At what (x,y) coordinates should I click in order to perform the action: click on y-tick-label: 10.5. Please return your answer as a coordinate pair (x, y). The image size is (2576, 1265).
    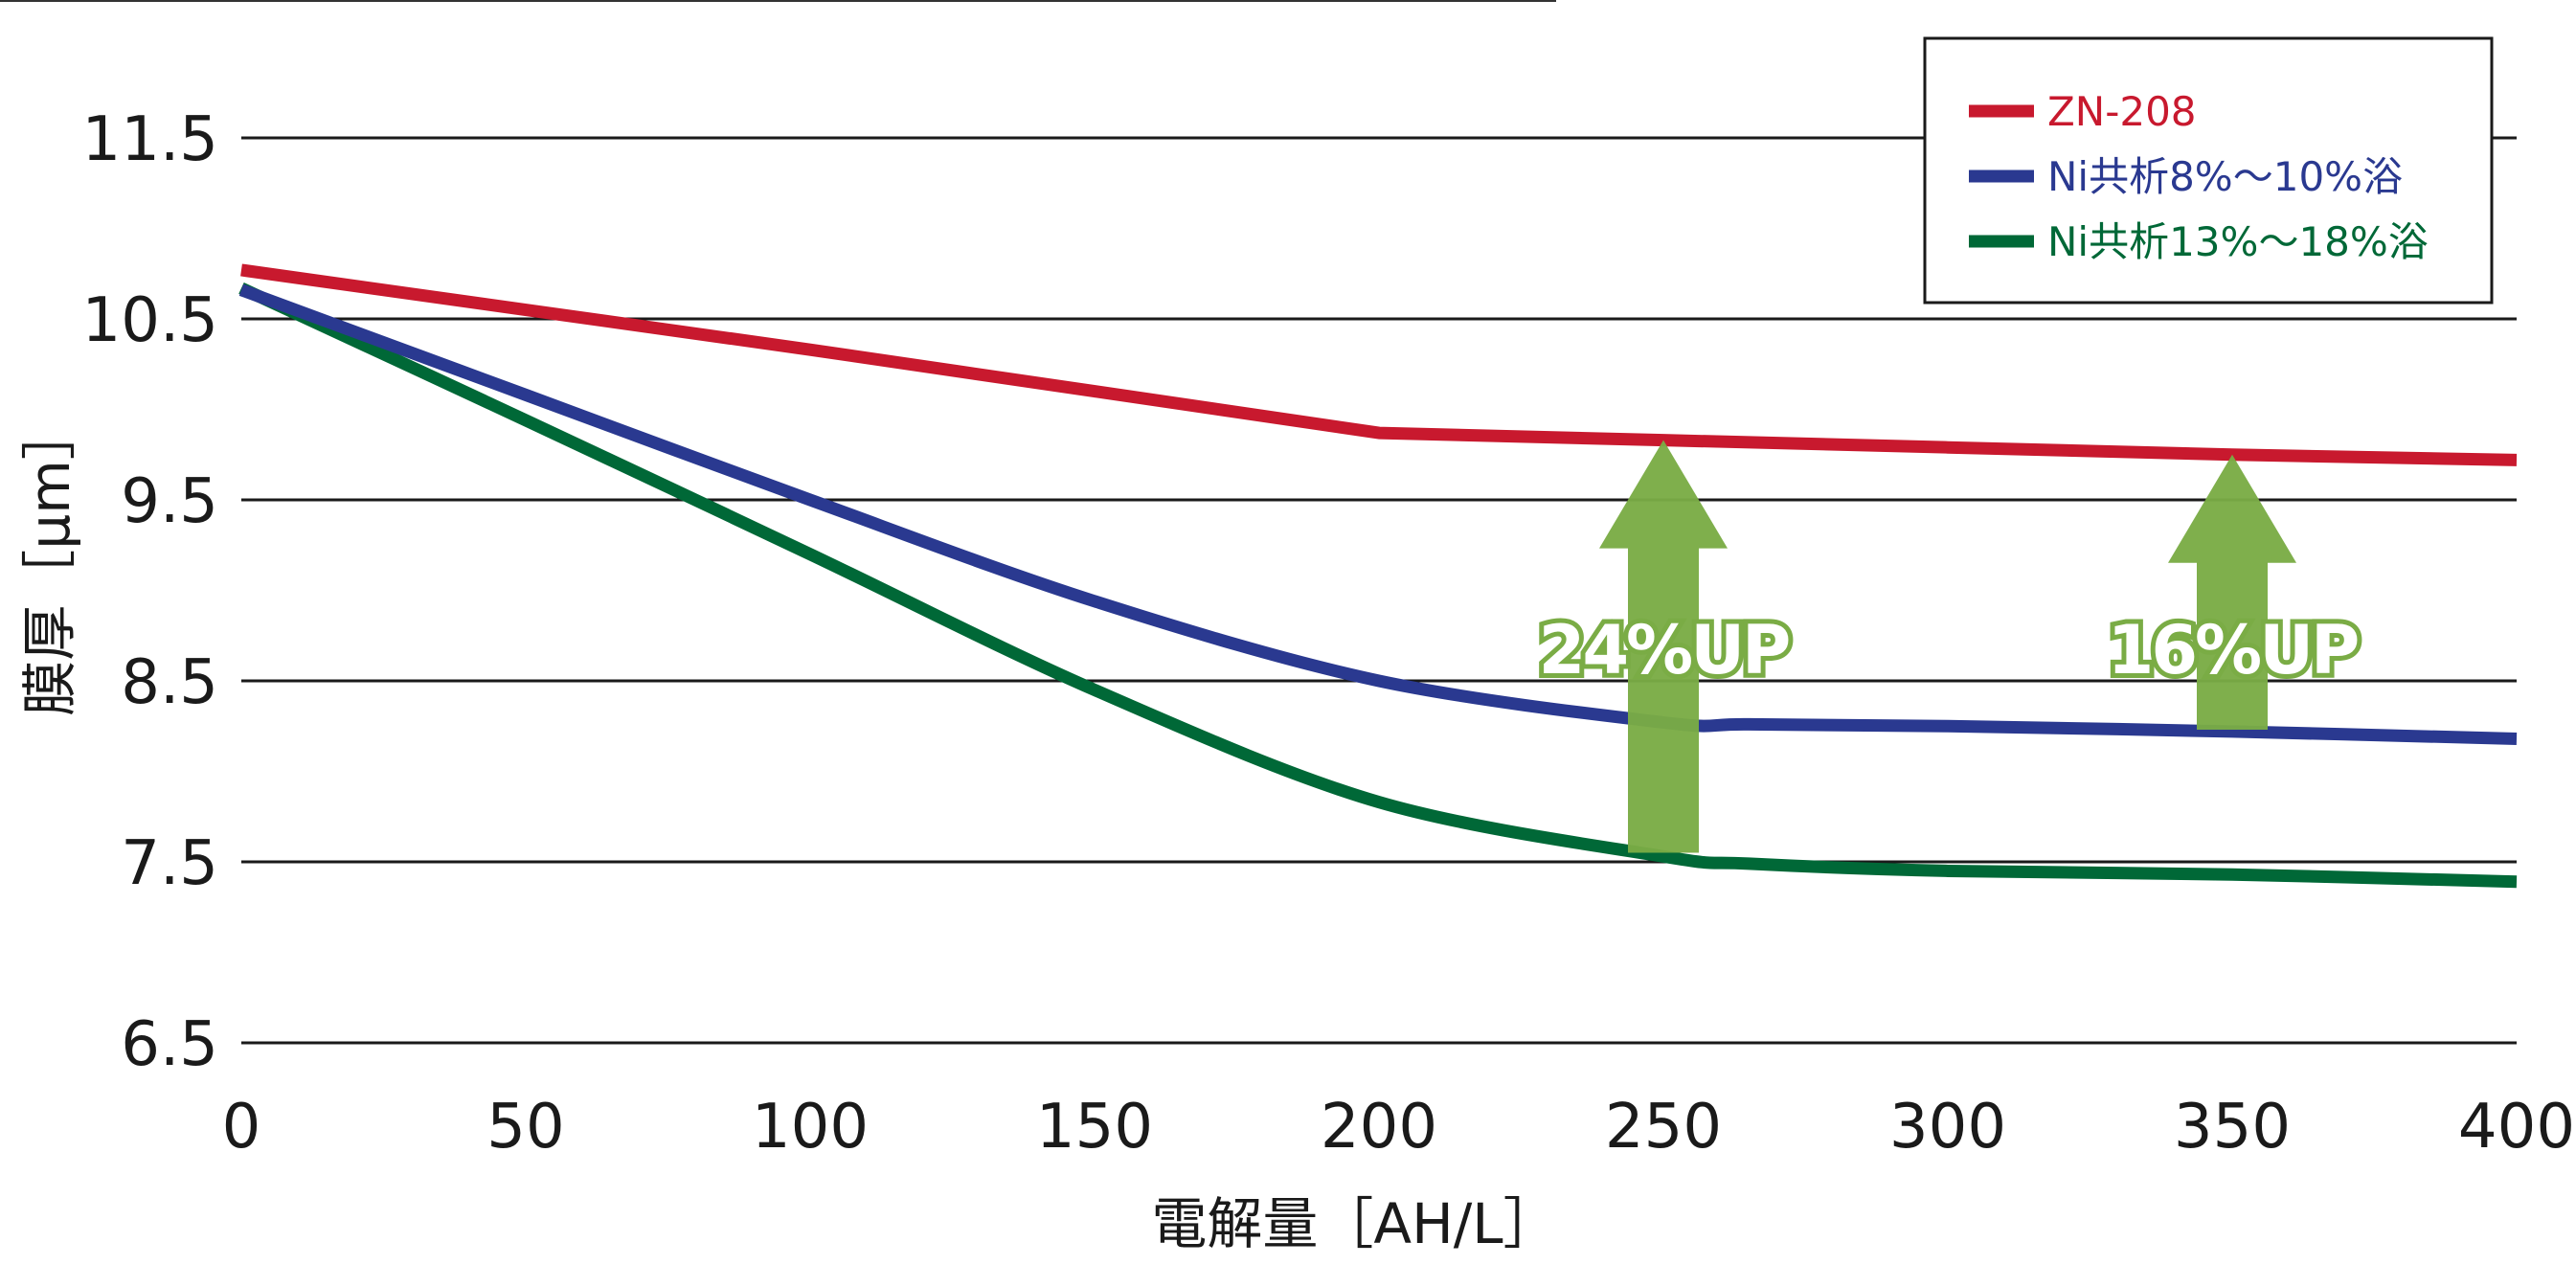
    Looking at the image, I should click on (150, 320).